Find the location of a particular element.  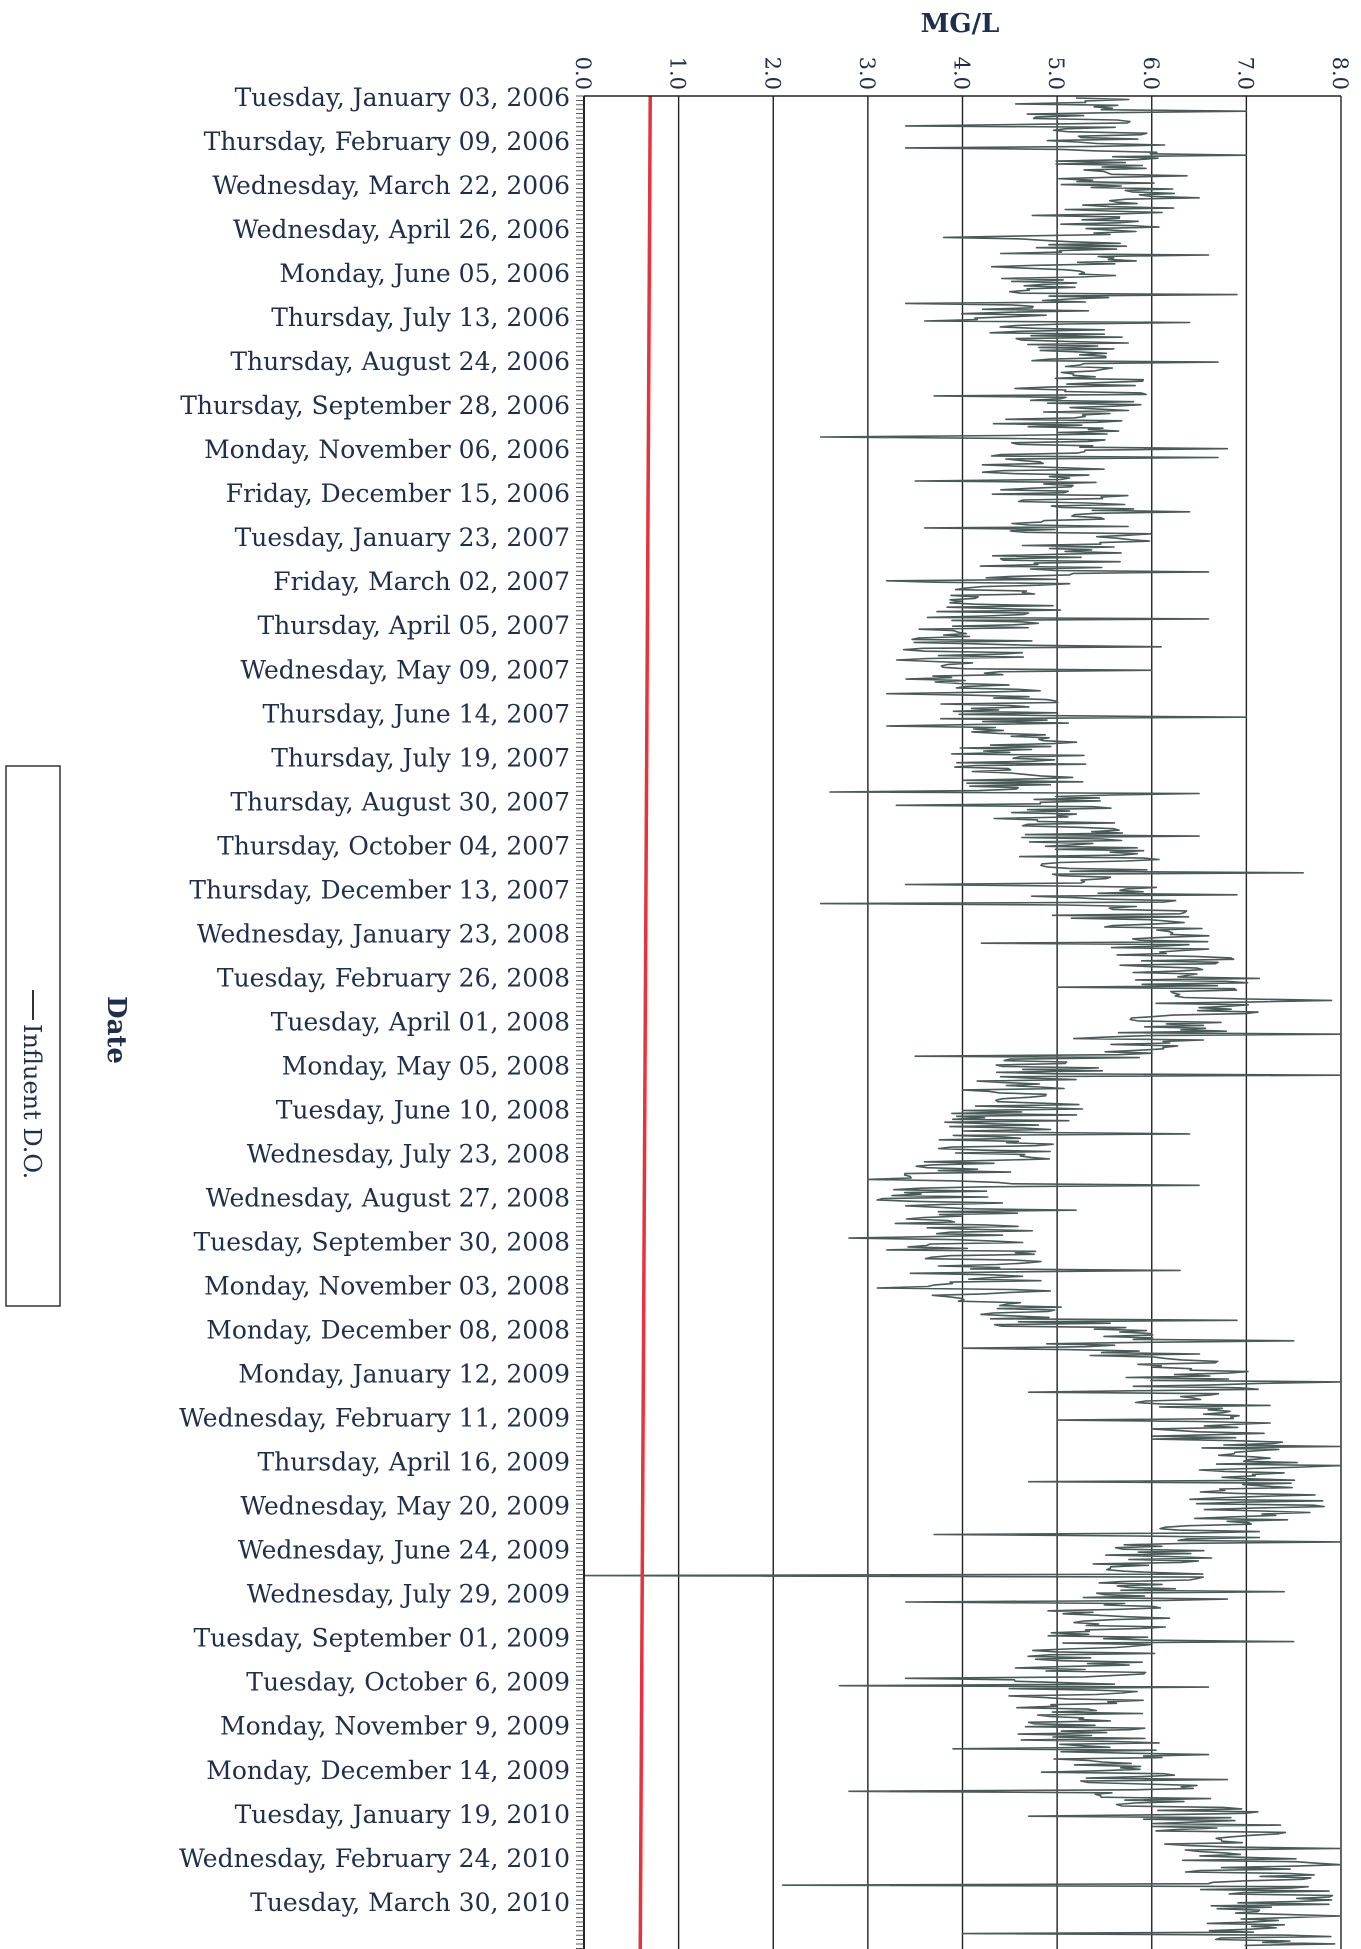

x-tick-label-0: 0.0 is located at coordinates (583, 73).